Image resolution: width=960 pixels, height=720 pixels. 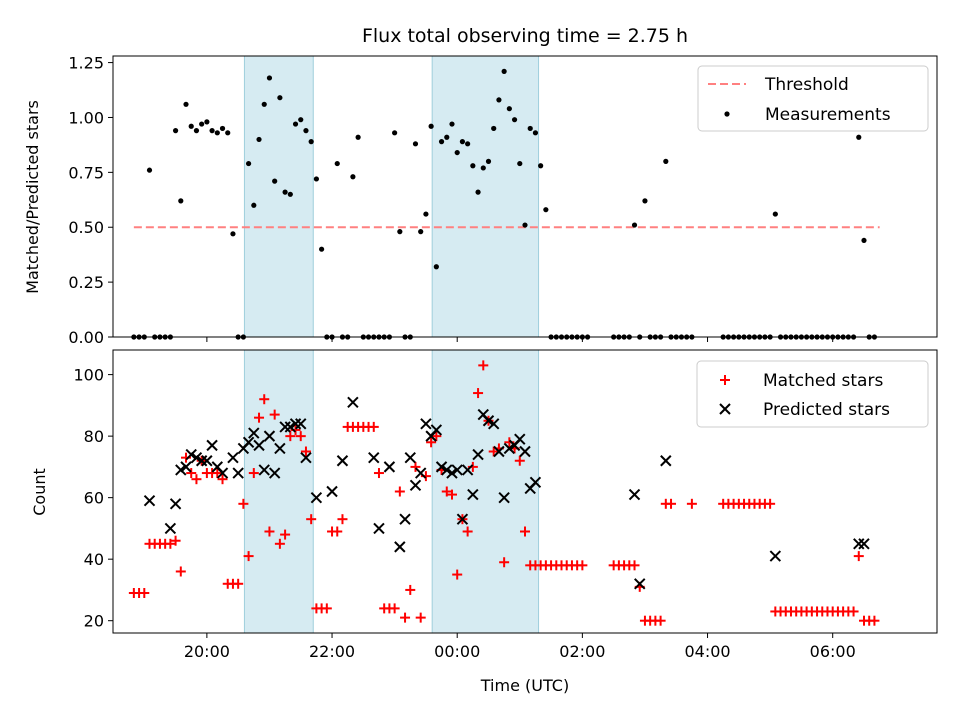 I want to click on bottom-x-axis-label: Time (UTC), so click(x=524, y=685).